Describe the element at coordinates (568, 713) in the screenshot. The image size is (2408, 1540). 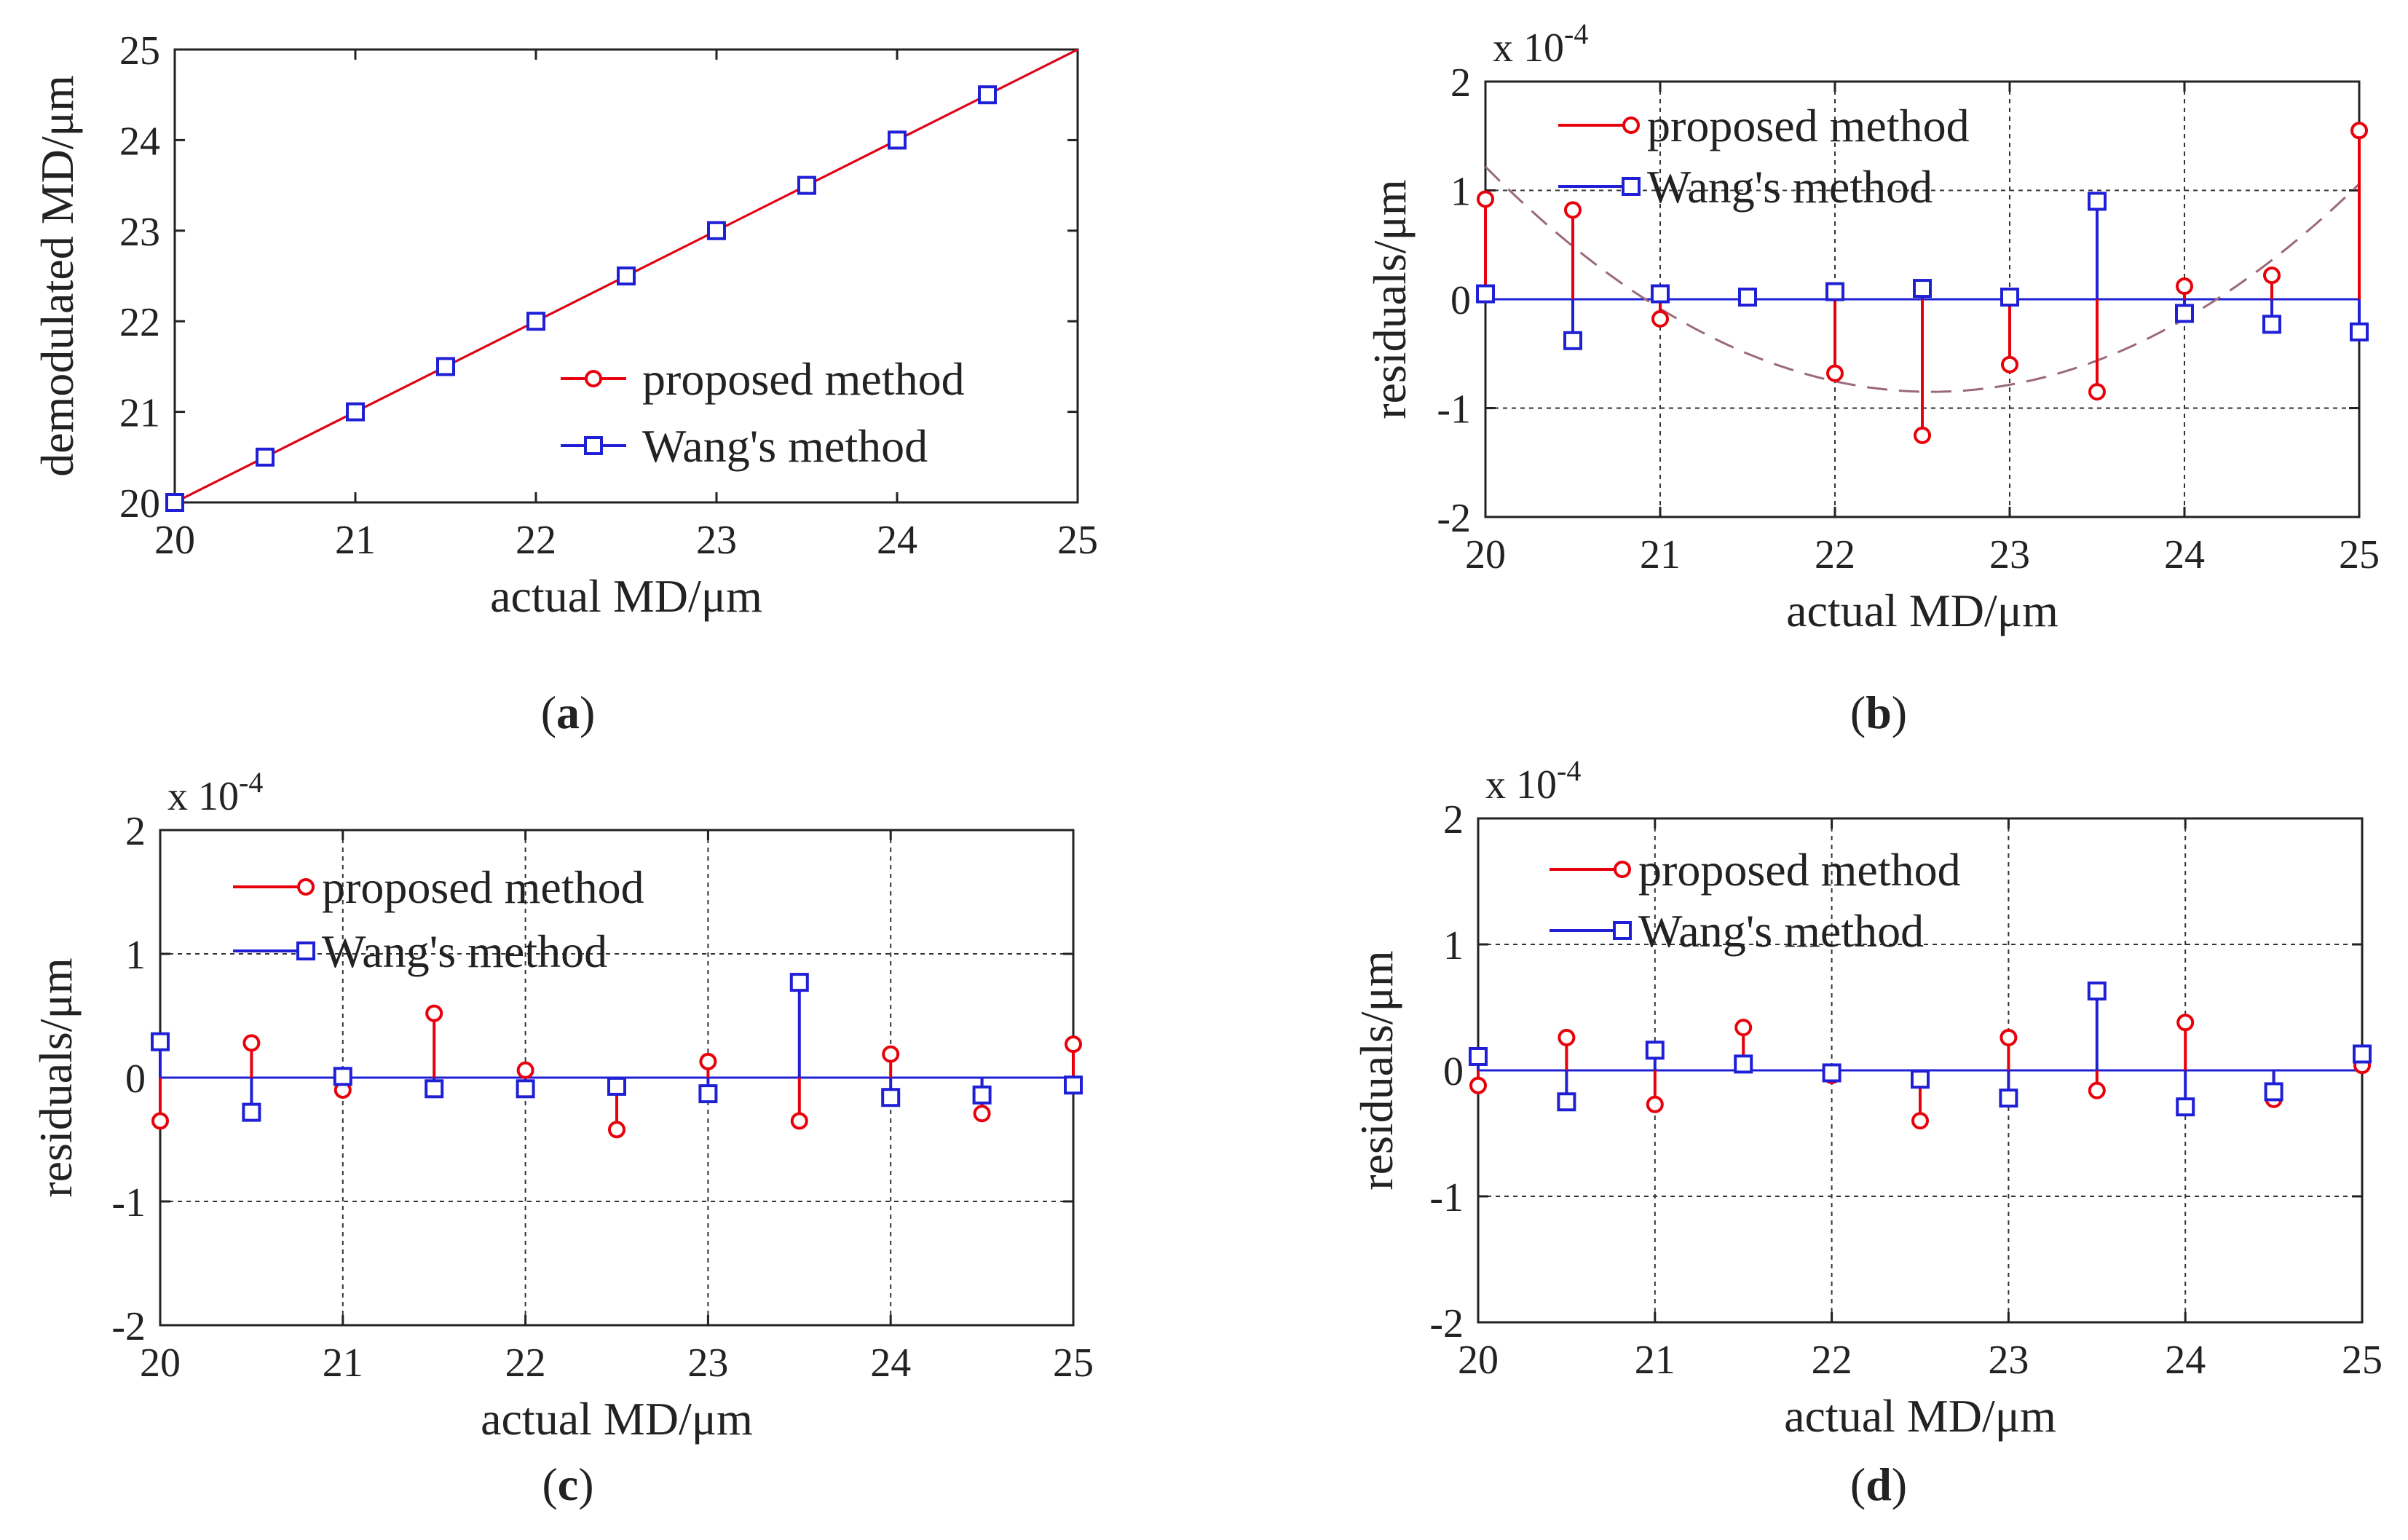
I see `panel-caption: (a)` at that location.